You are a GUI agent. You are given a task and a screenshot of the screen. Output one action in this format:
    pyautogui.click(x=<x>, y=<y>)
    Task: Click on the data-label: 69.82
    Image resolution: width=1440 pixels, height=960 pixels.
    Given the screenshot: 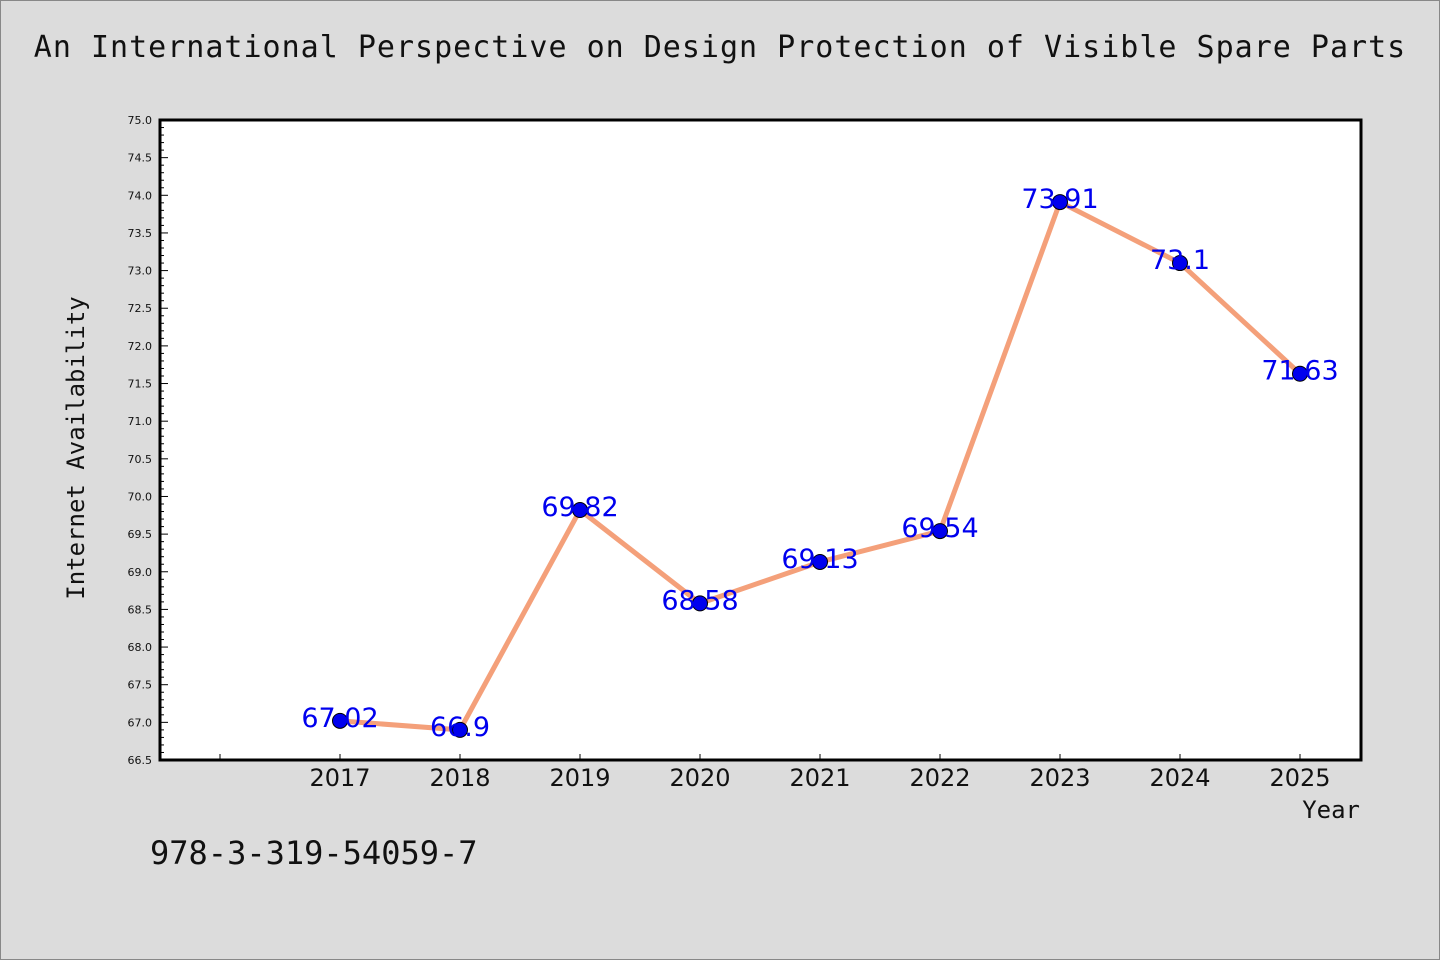 What is the action you would take?
    pyautogui.click(x=579, y=507)
    